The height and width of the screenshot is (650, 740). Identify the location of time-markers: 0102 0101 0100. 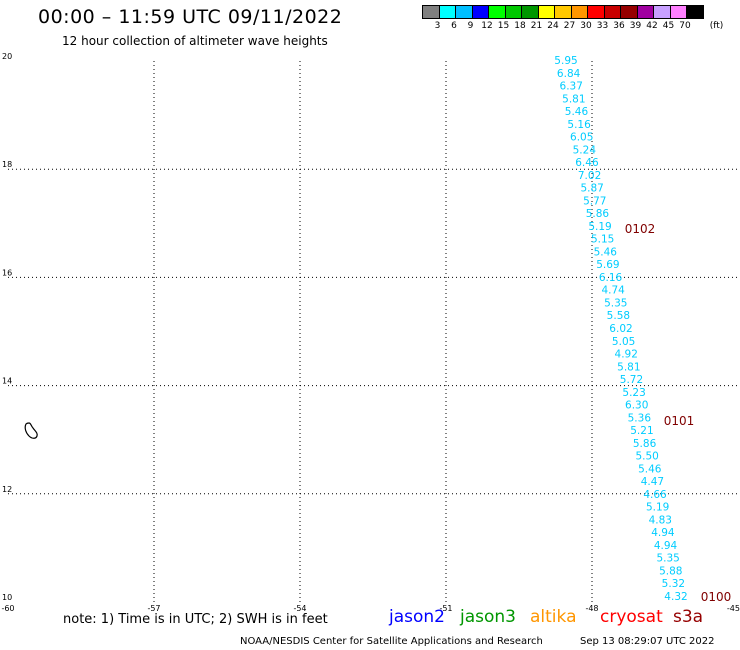
(678, 413).